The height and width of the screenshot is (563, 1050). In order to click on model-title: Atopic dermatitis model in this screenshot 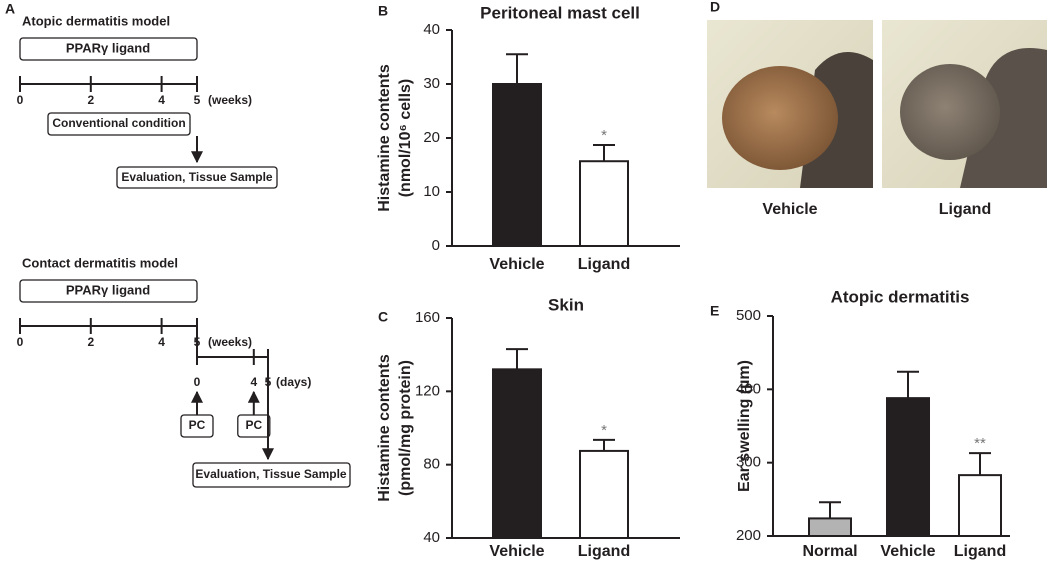, I will do `click(96, 20)`.